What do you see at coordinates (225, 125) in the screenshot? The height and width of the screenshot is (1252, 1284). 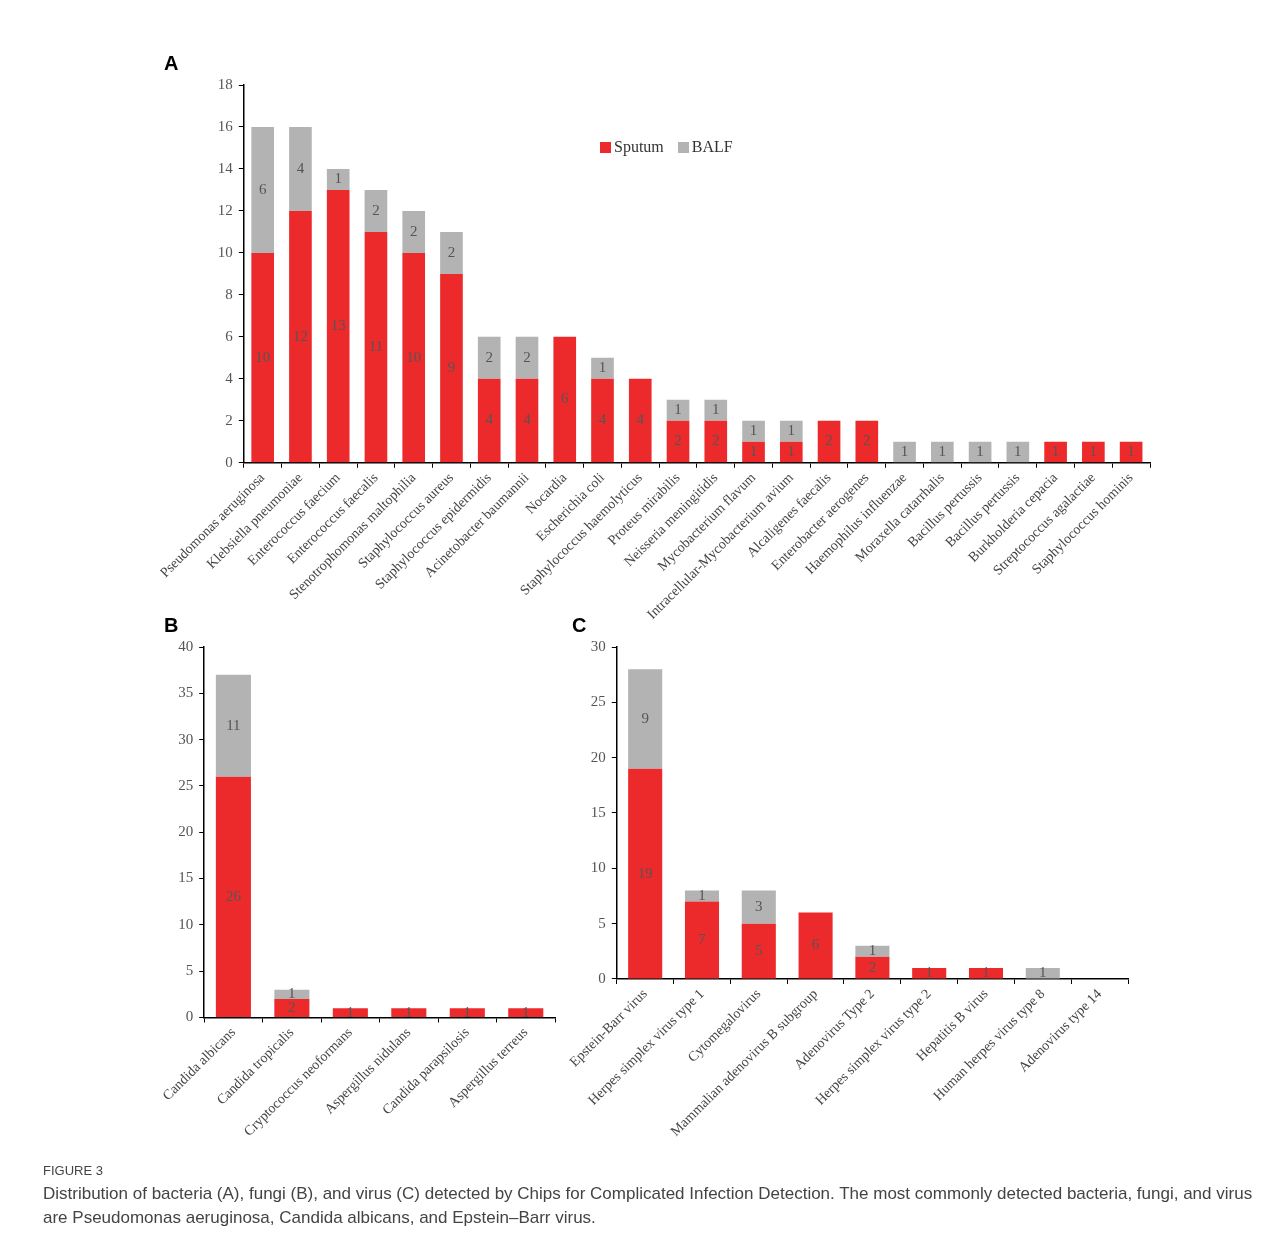 I see `y-tick-label: 16` at bounding box center [225, 125].